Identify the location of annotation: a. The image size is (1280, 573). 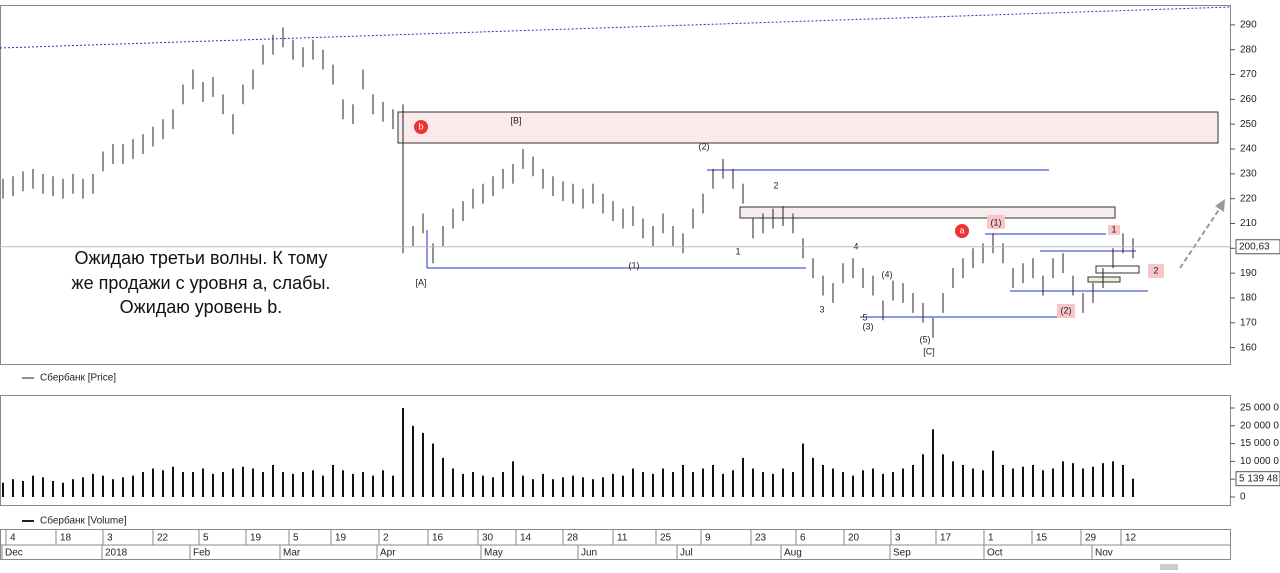
(961, 230).